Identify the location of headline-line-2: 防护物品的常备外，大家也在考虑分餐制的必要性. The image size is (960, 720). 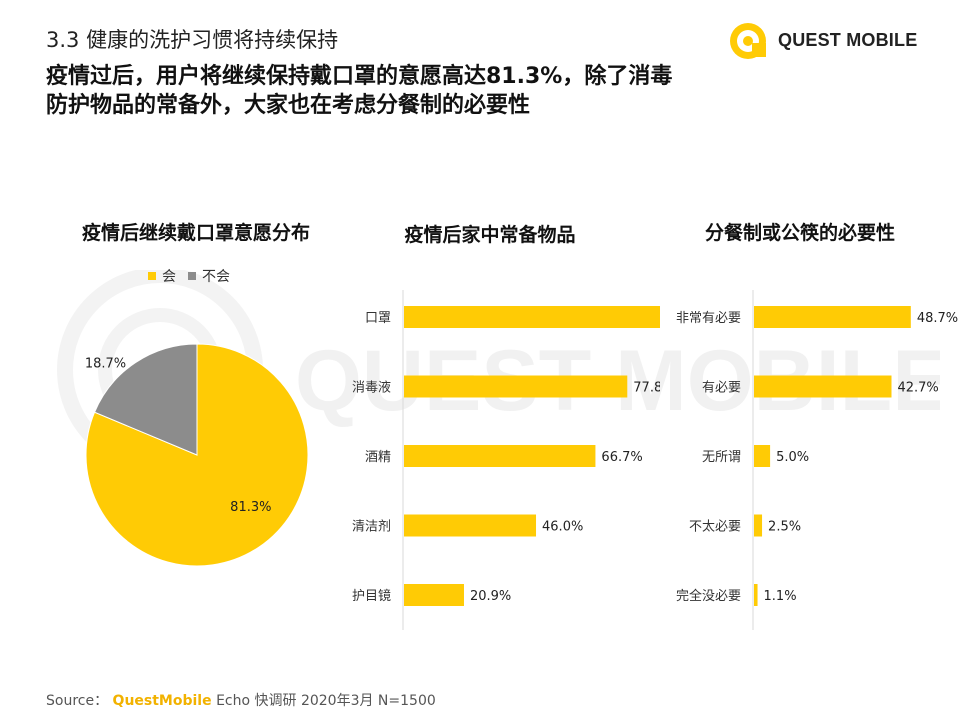
(288, 105).